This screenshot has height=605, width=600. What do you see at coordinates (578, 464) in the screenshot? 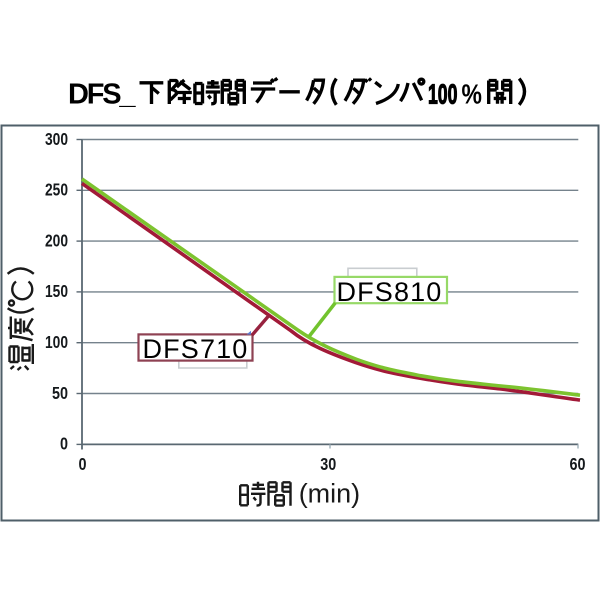
I see `svg-text: 60` at bounding box center [578, 464].